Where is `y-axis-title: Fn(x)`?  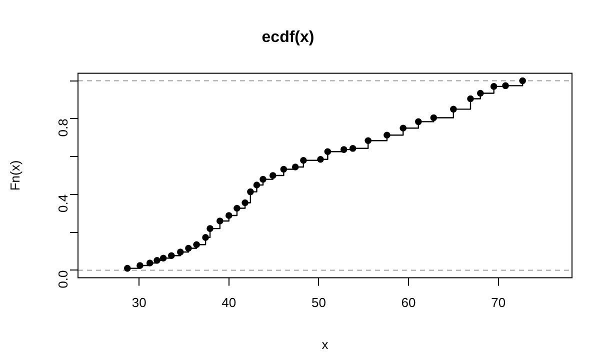 y-axis-title: Fn(x) is located at coordinates (14, 175).